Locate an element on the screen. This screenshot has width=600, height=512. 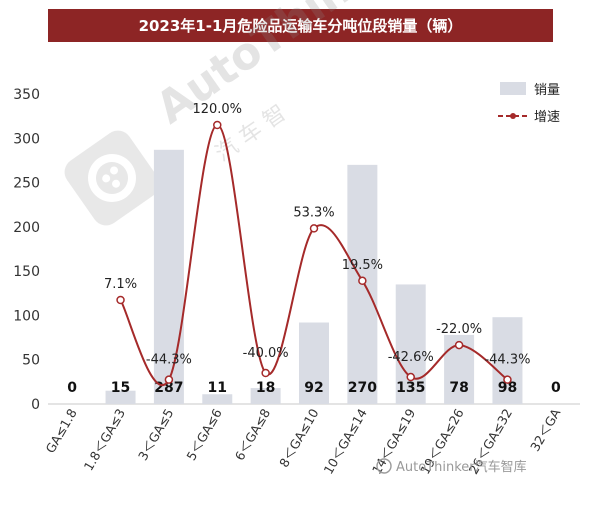
y-tick-label: 250 is located at coordinates (26, 184).